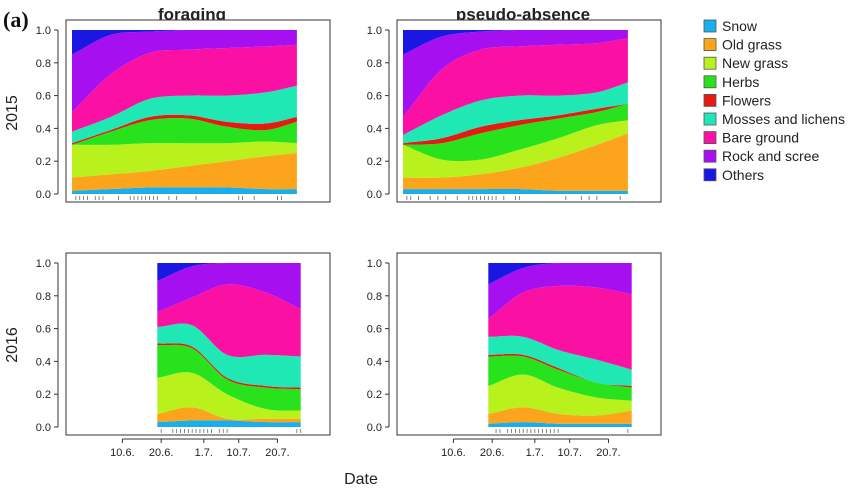  Describe the element at coordinates (192, 14) in the screenshot. I see `column-title-foraging: foraging` at that location.